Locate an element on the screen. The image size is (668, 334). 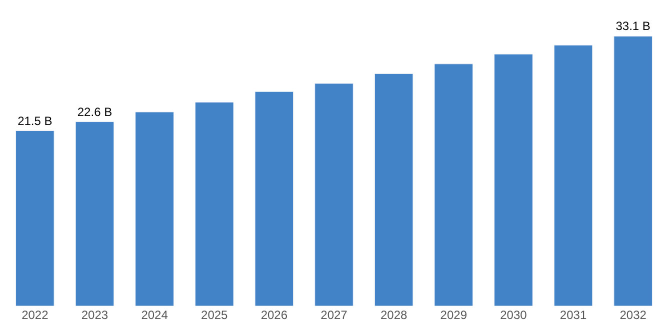
x-tick-label: 2032 is located at coordinates (633, 315).